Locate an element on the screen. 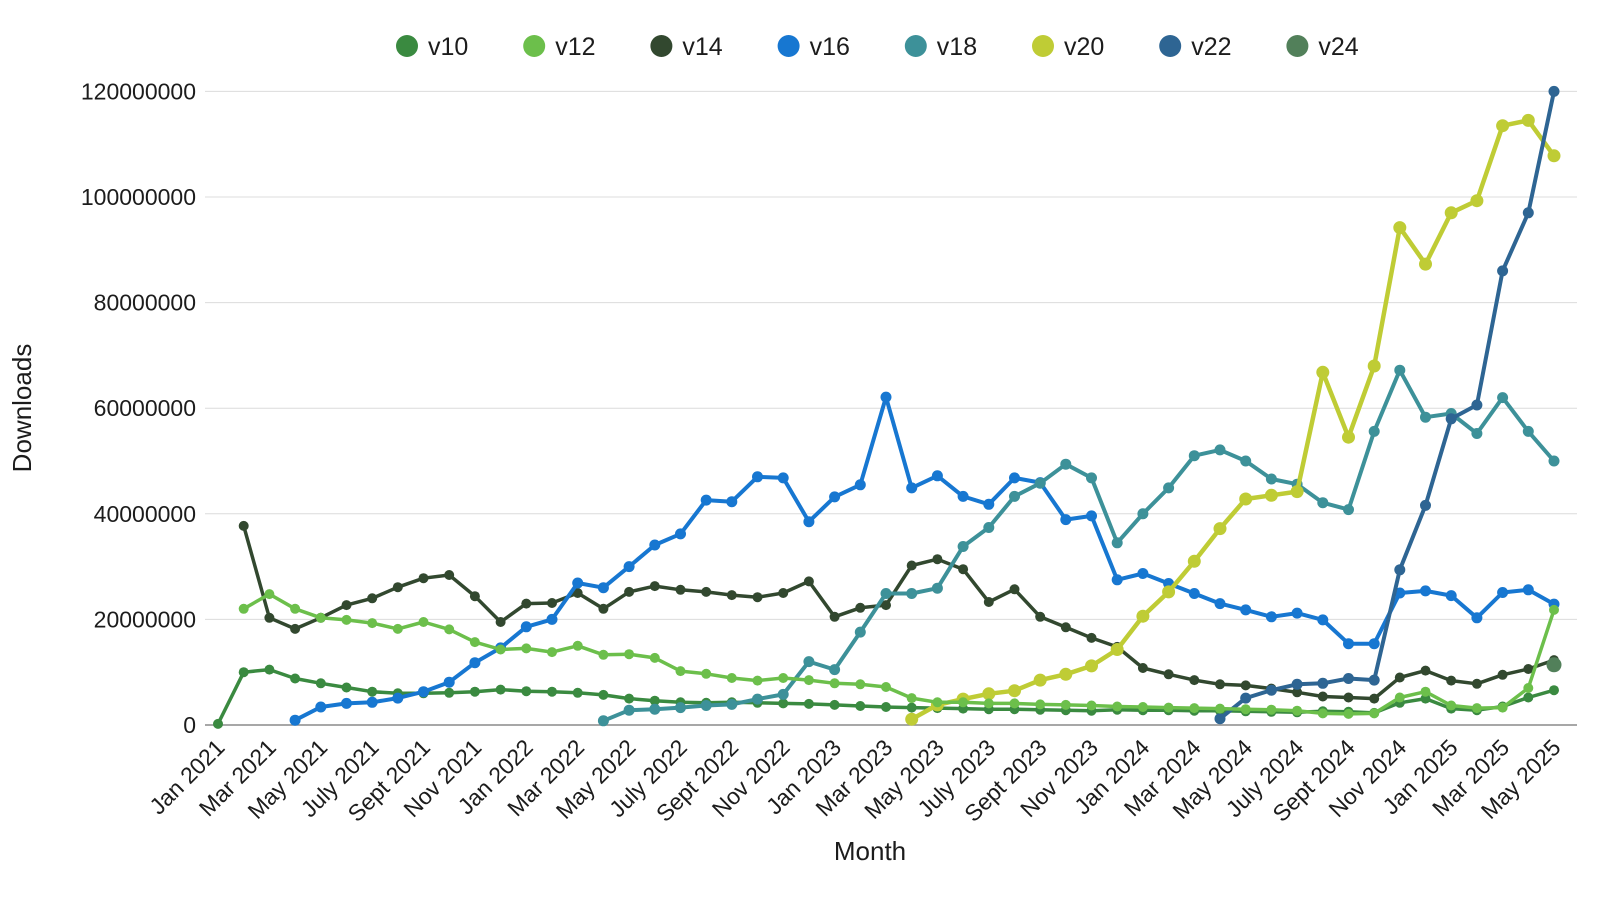 The image size is (1600, 900). series-point-v12-Dec-2021 is located at coordinates (500, 649).